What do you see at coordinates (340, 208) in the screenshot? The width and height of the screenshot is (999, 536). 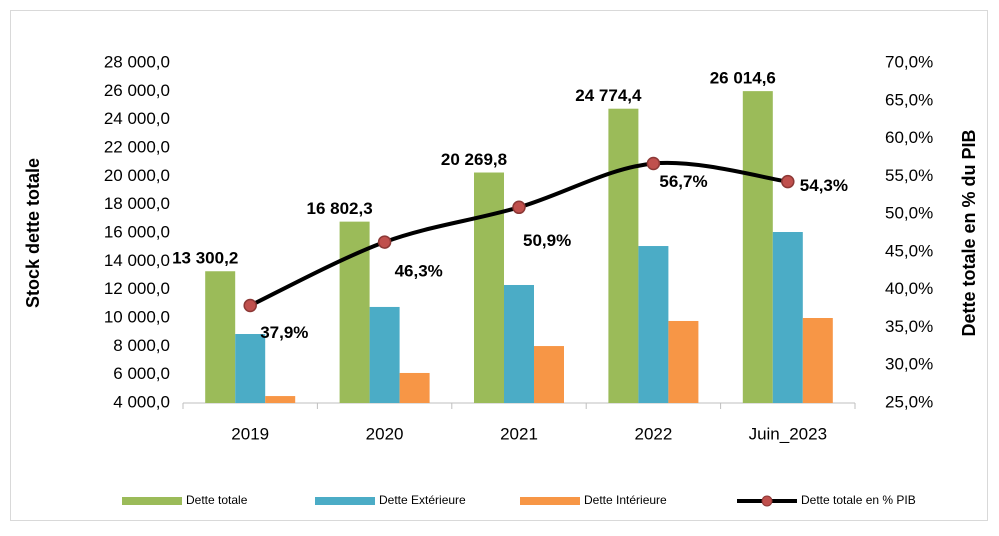 I see `bar-value-label: 16 802,3` at bounding box center [340, 208].